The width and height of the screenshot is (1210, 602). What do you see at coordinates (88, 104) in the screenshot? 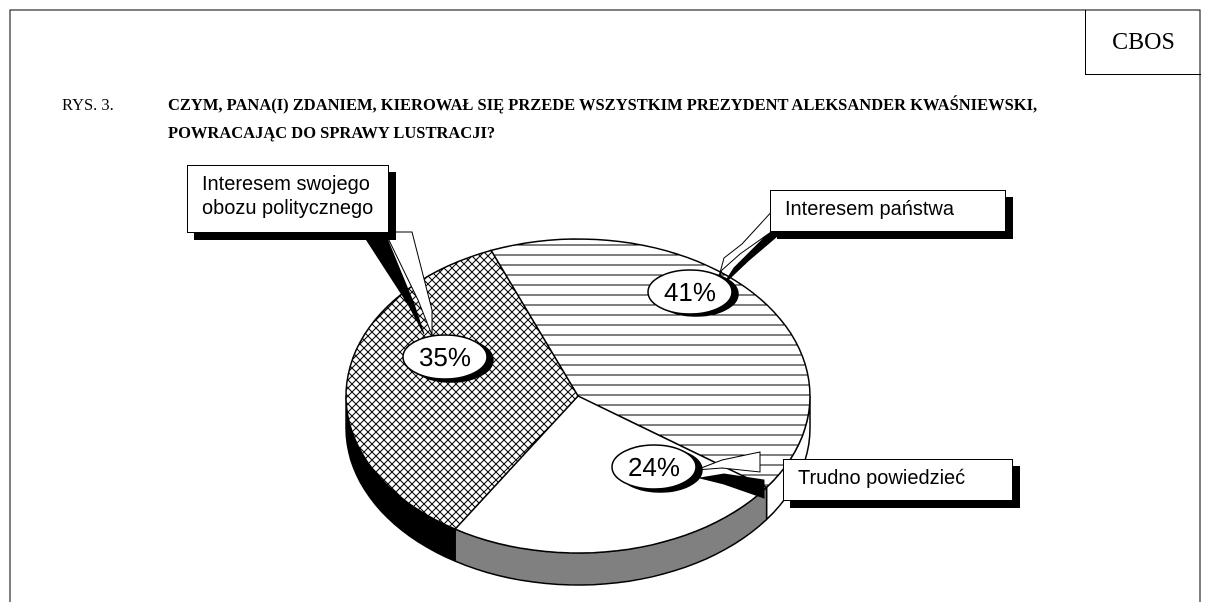
I see `figure-label: RYS. 3.` at bounding box center [88, 104].